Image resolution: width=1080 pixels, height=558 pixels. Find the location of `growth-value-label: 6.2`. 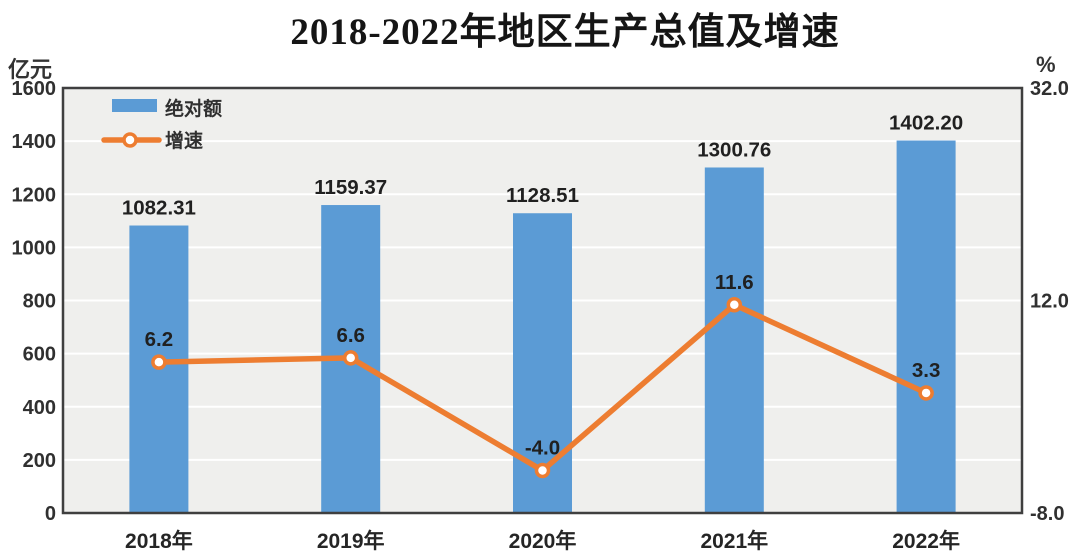

growth-value-label: 6.2 is located at coordinates (159, 339).